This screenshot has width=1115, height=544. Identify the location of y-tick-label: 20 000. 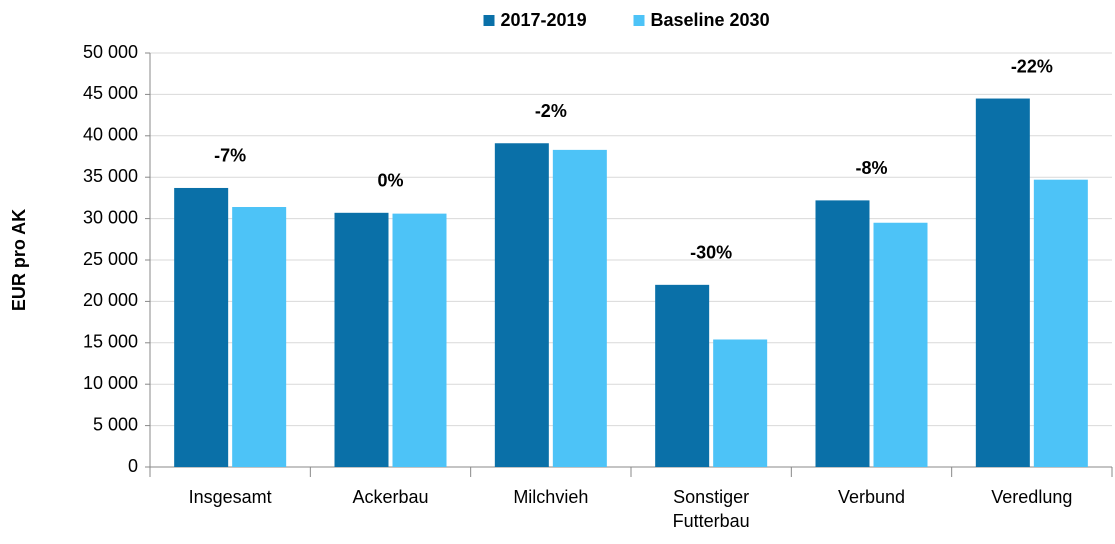
(110, 300).